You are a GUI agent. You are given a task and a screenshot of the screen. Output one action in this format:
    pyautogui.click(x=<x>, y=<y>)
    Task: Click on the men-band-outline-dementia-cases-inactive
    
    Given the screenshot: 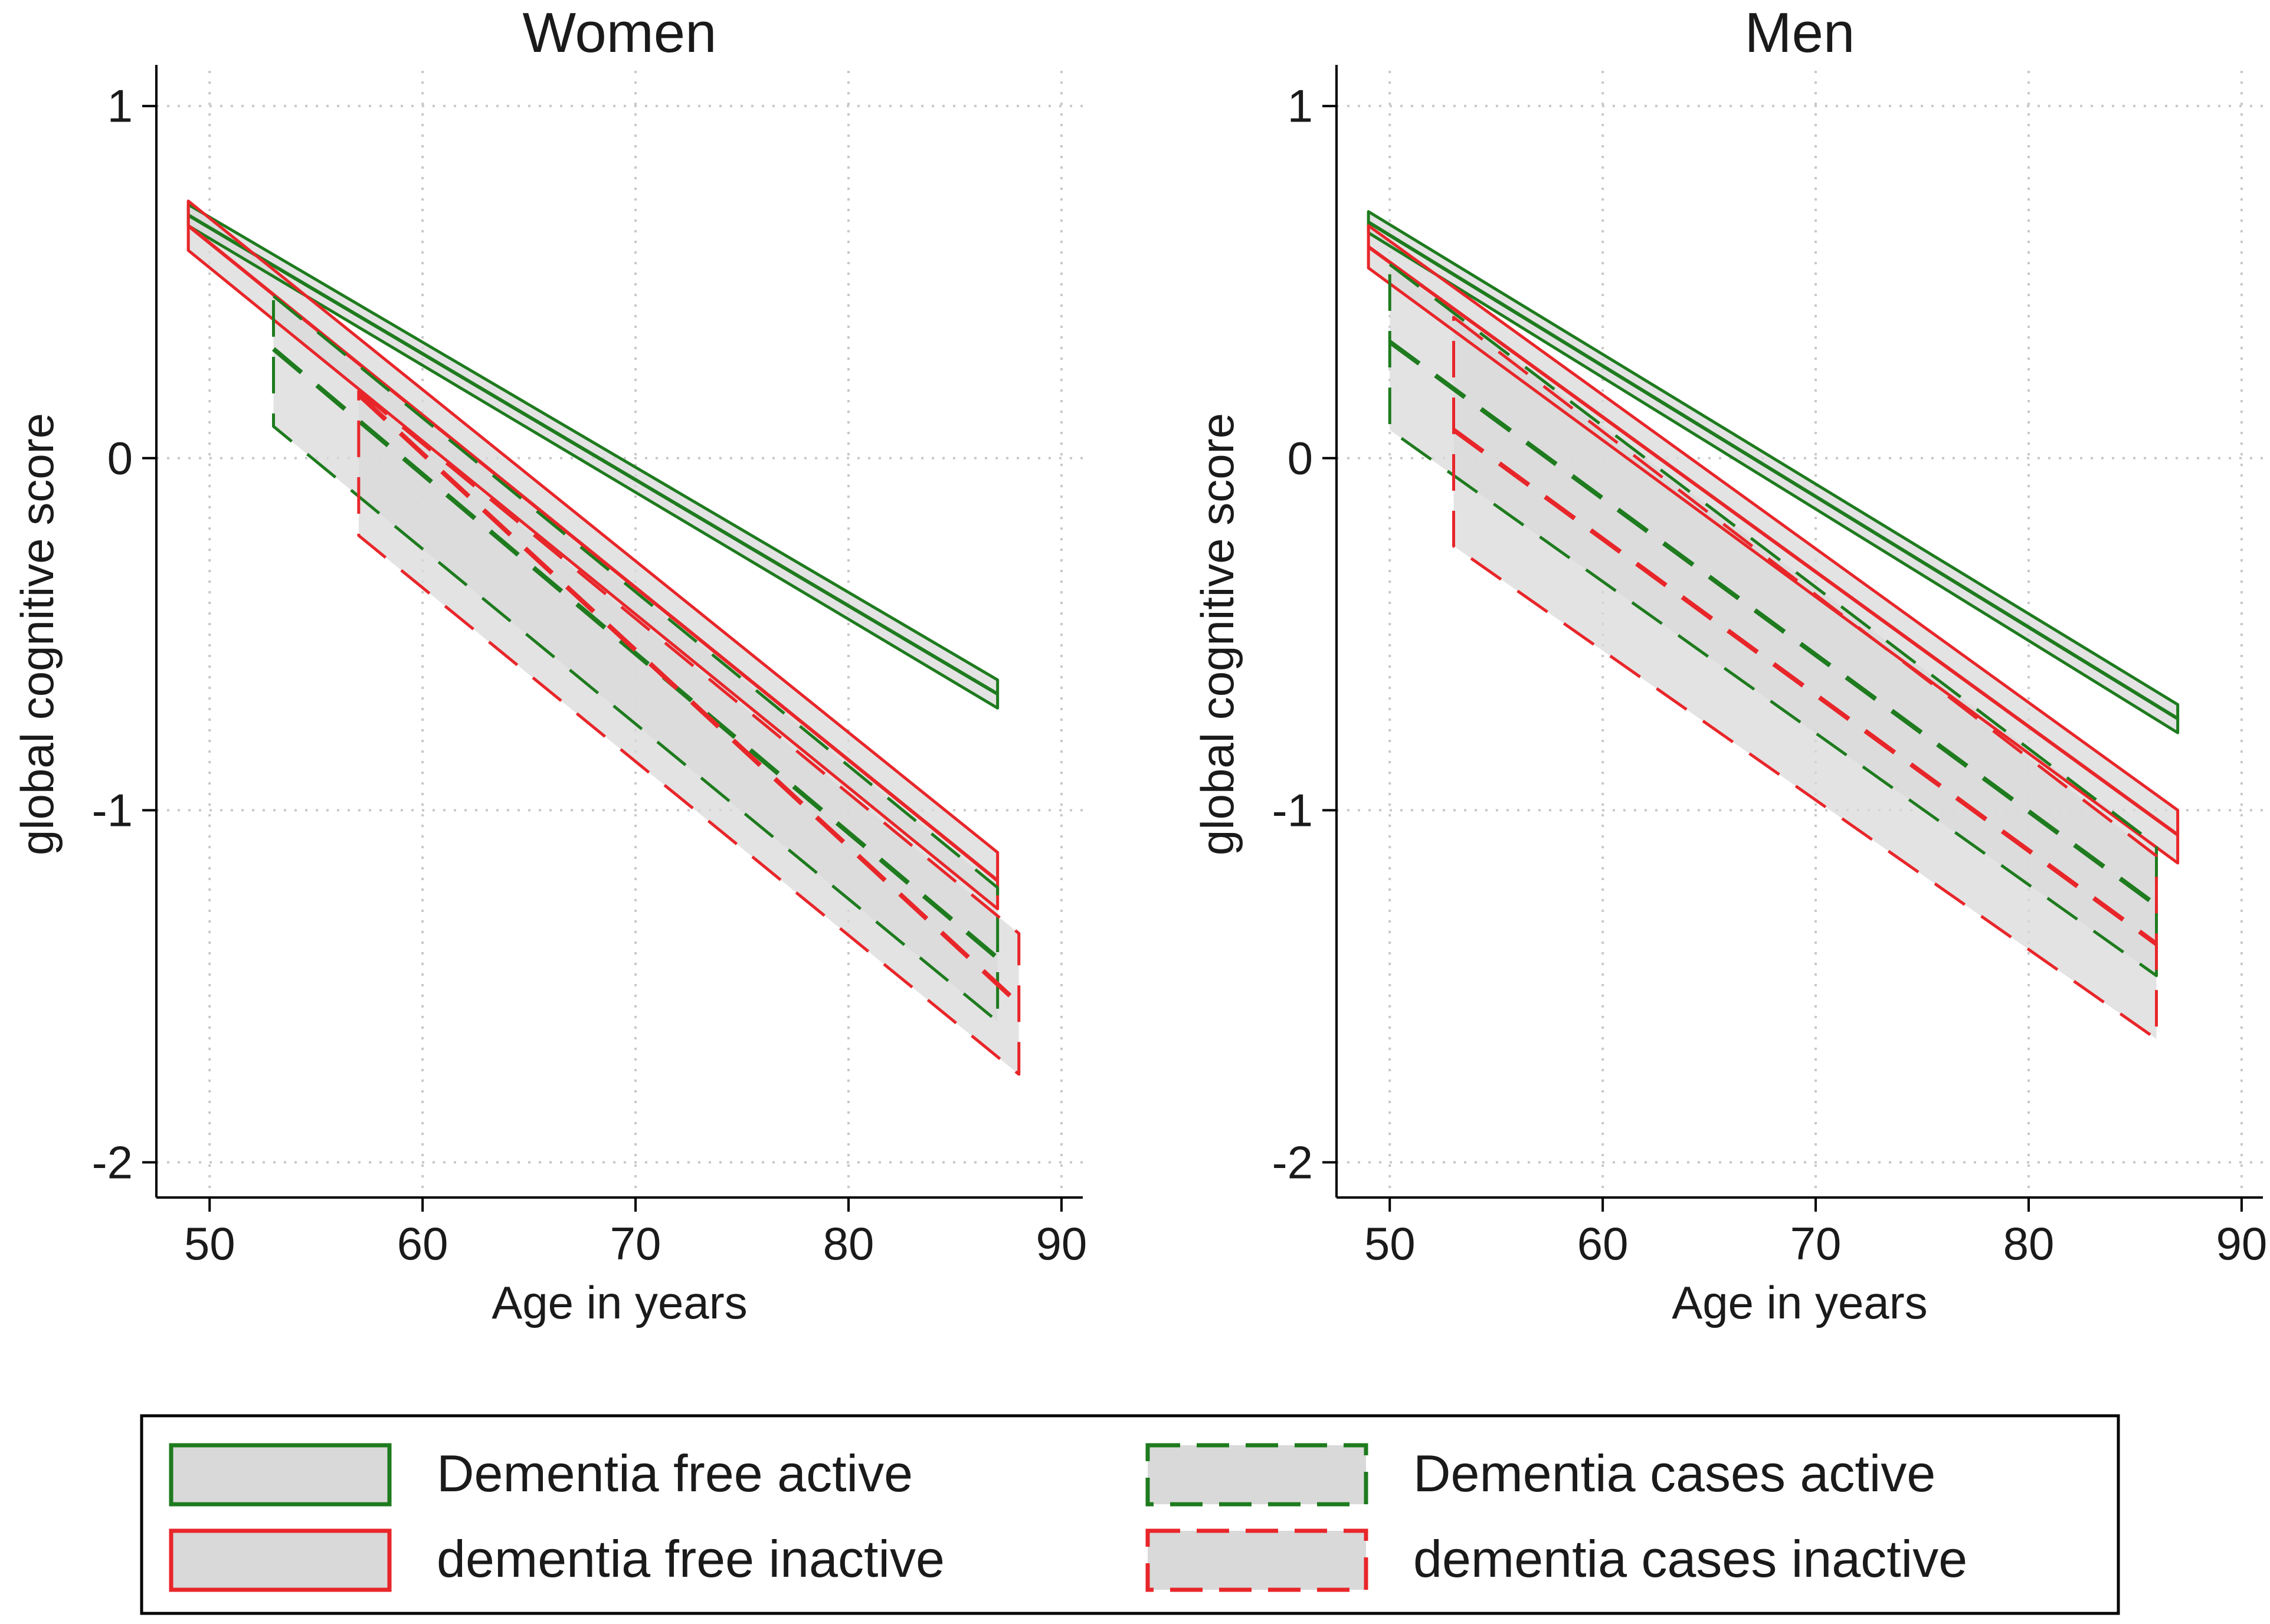 What is the action you would take?
    pyautogui.click(x=1805, y=678)
    